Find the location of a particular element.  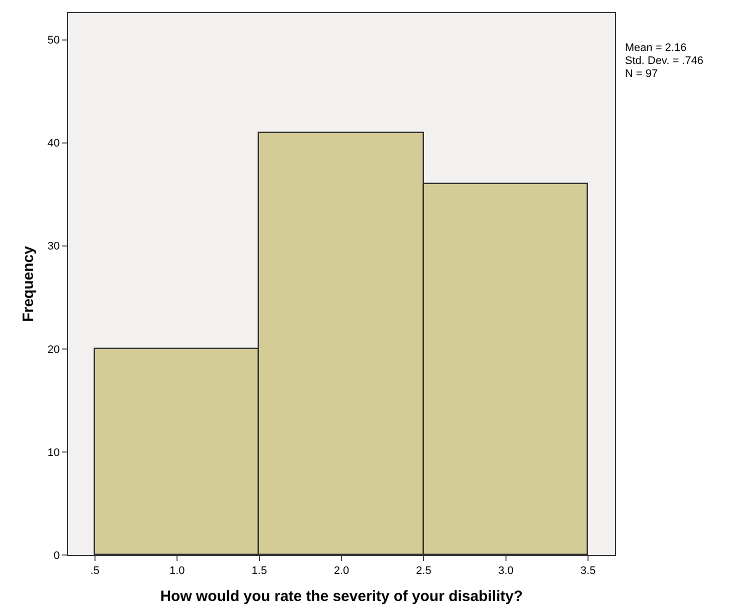

x-tick-label: .5 is located at coordinates (95, 571).